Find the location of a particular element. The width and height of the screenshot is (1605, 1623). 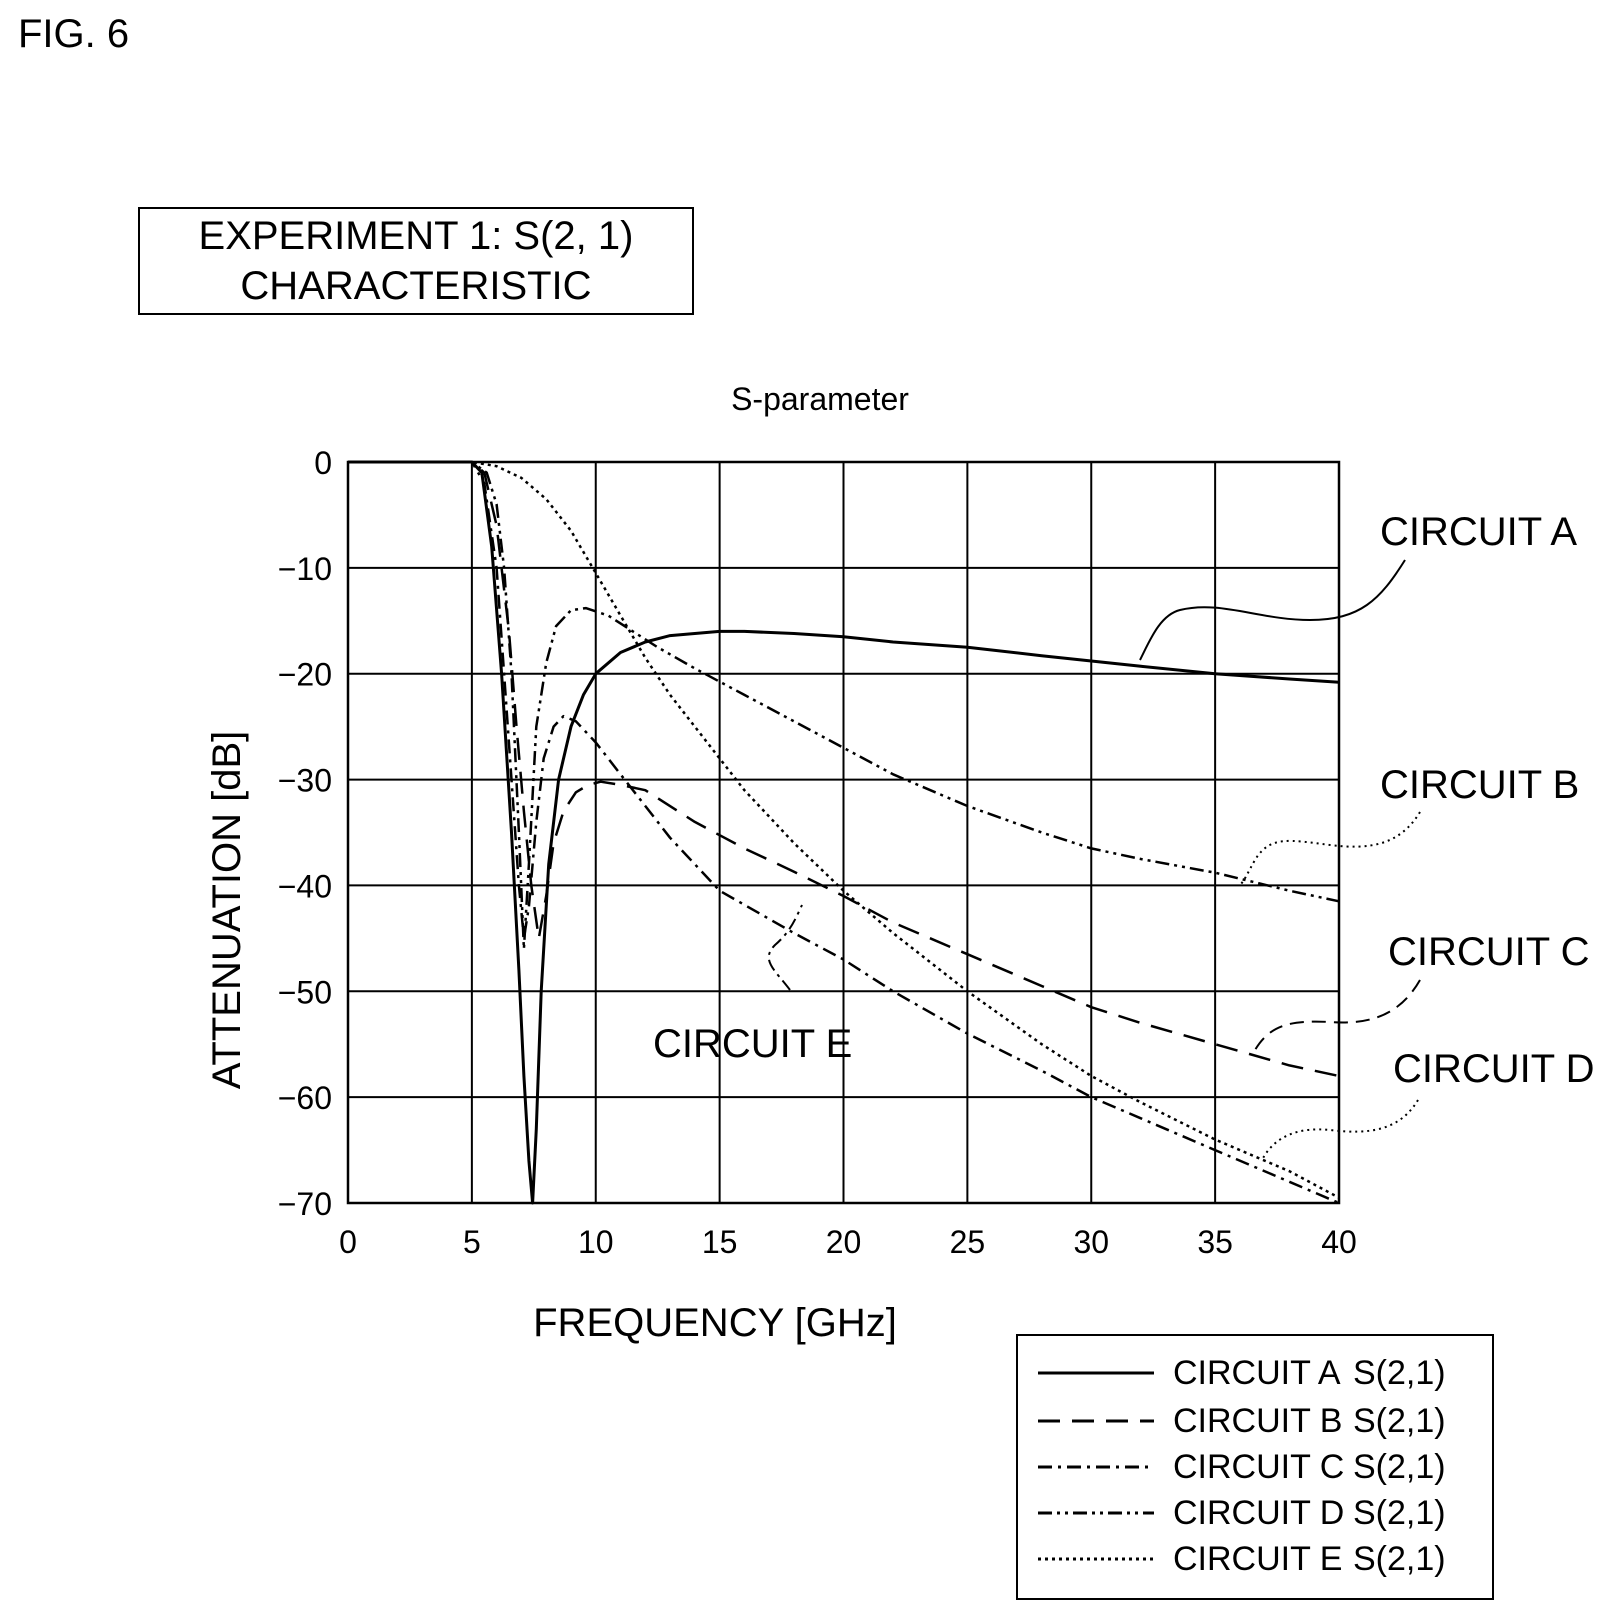

y-tick-label: −70 is located at coordinates (305, 1204).